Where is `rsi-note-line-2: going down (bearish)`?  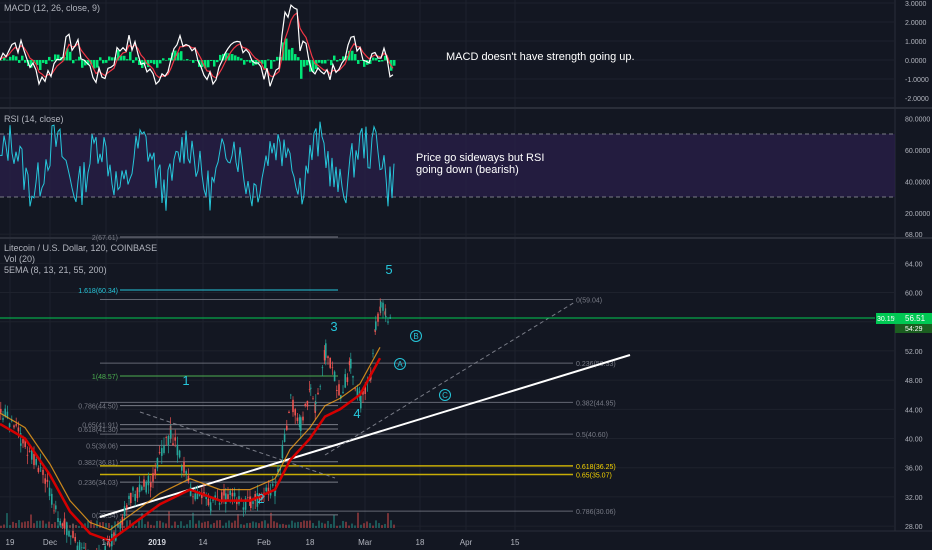 rsi-note-line-2: going down (bearish) is located at coordinates (467, 170).